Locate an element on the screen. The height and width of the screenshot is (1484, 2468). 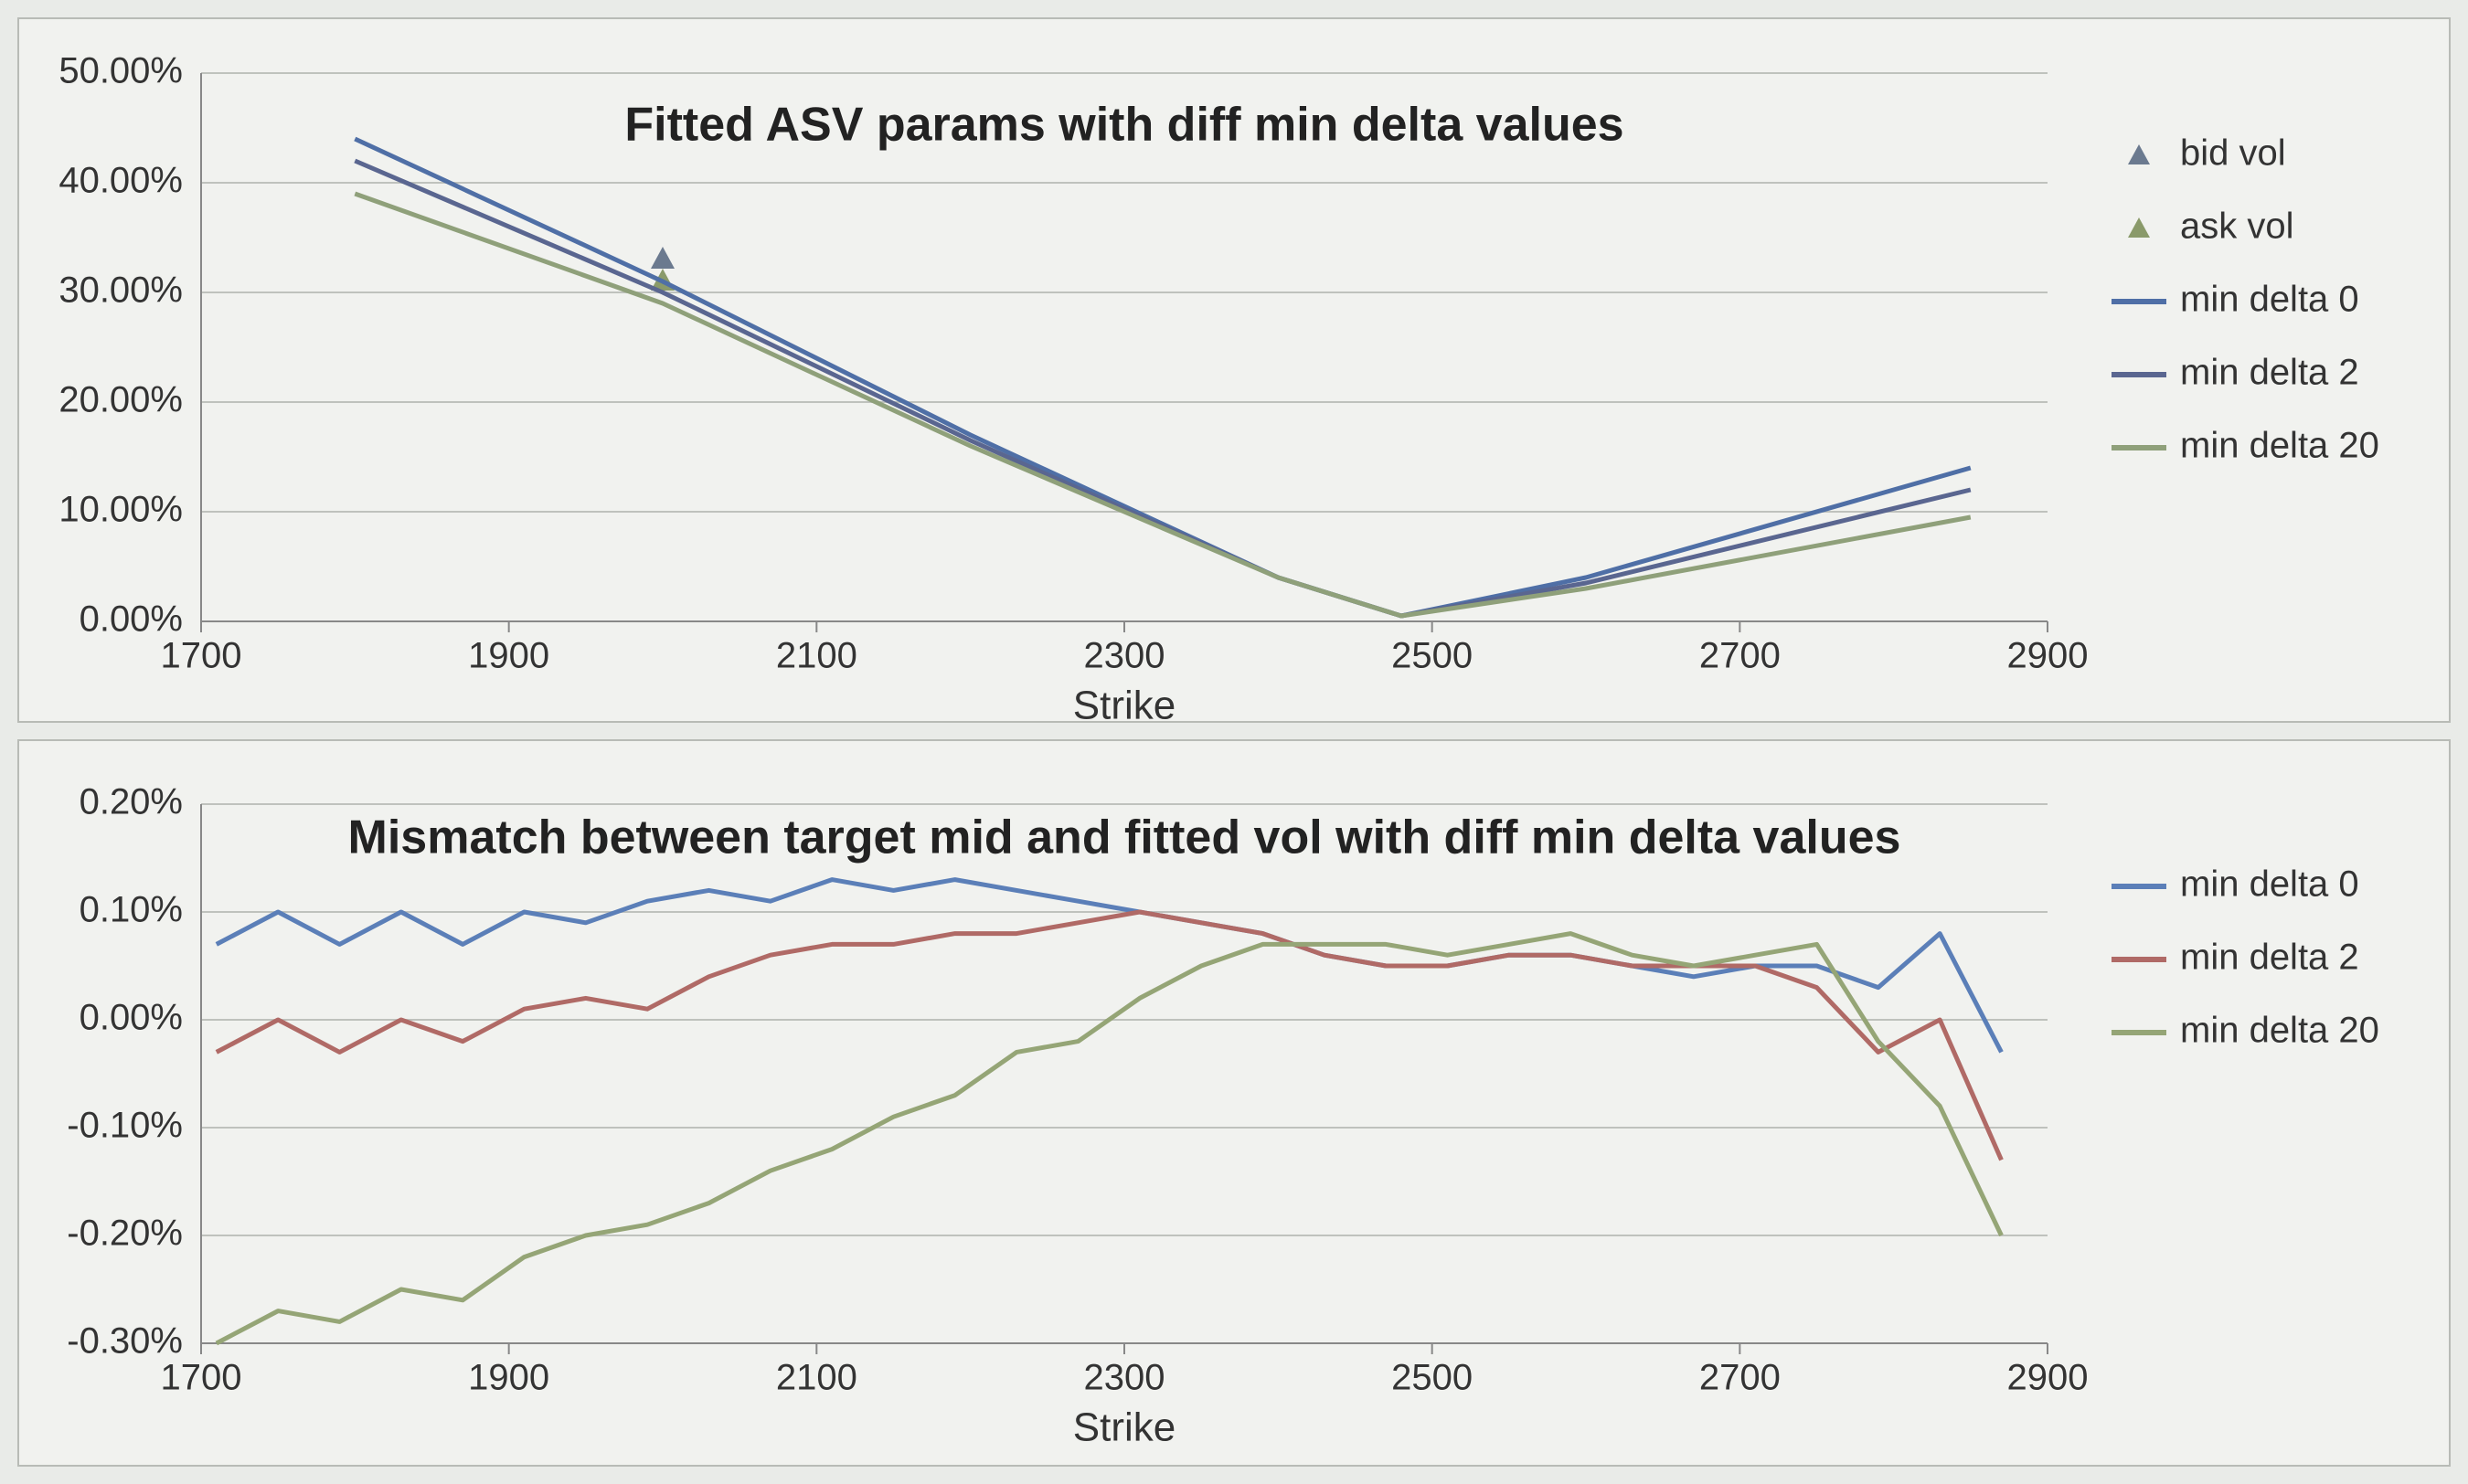
legend-label: ask vol is located at coordinates (2237, 227).